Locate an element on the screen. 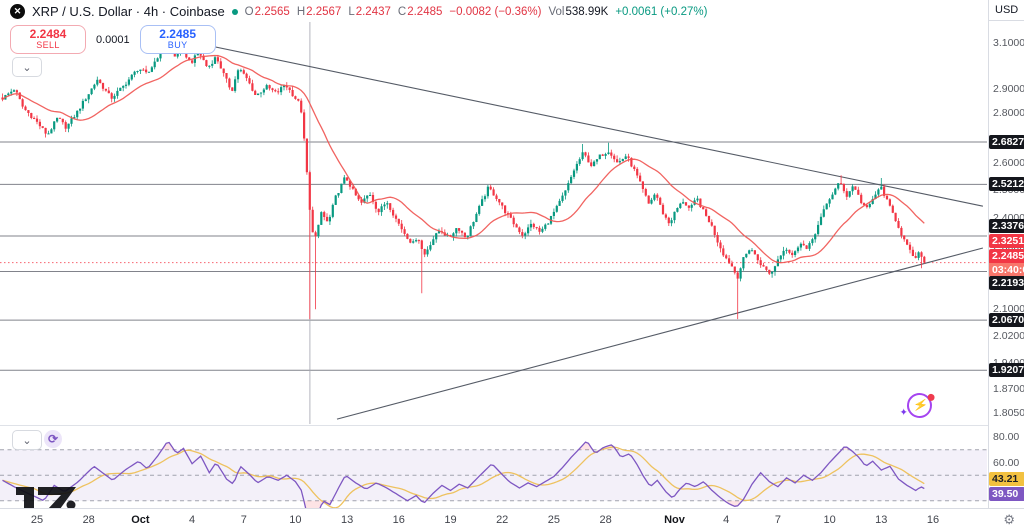  ma-value-badge: 2.3251 is located at coordinates (1006, 240).